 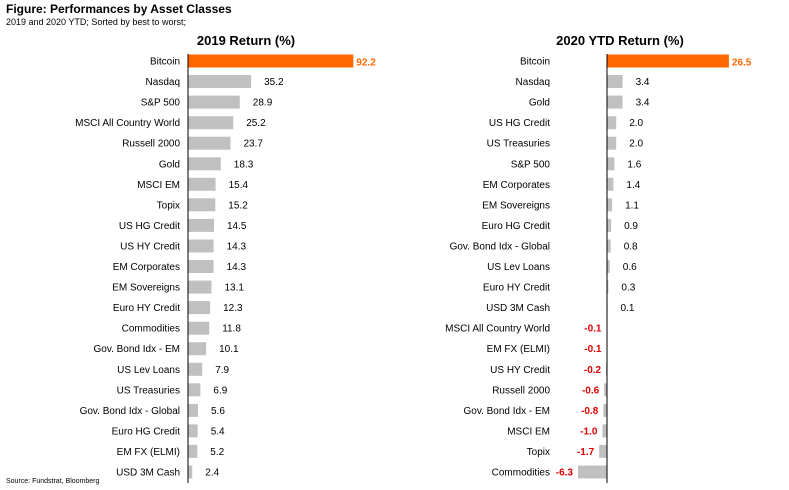 I want to click on chart2-bar-us-hg-credit, so click(x=612, y=123).